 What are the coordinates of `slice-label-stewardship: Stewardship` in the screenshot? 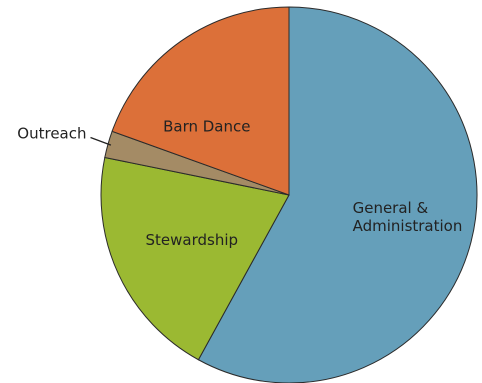 It's located at (192, 240).